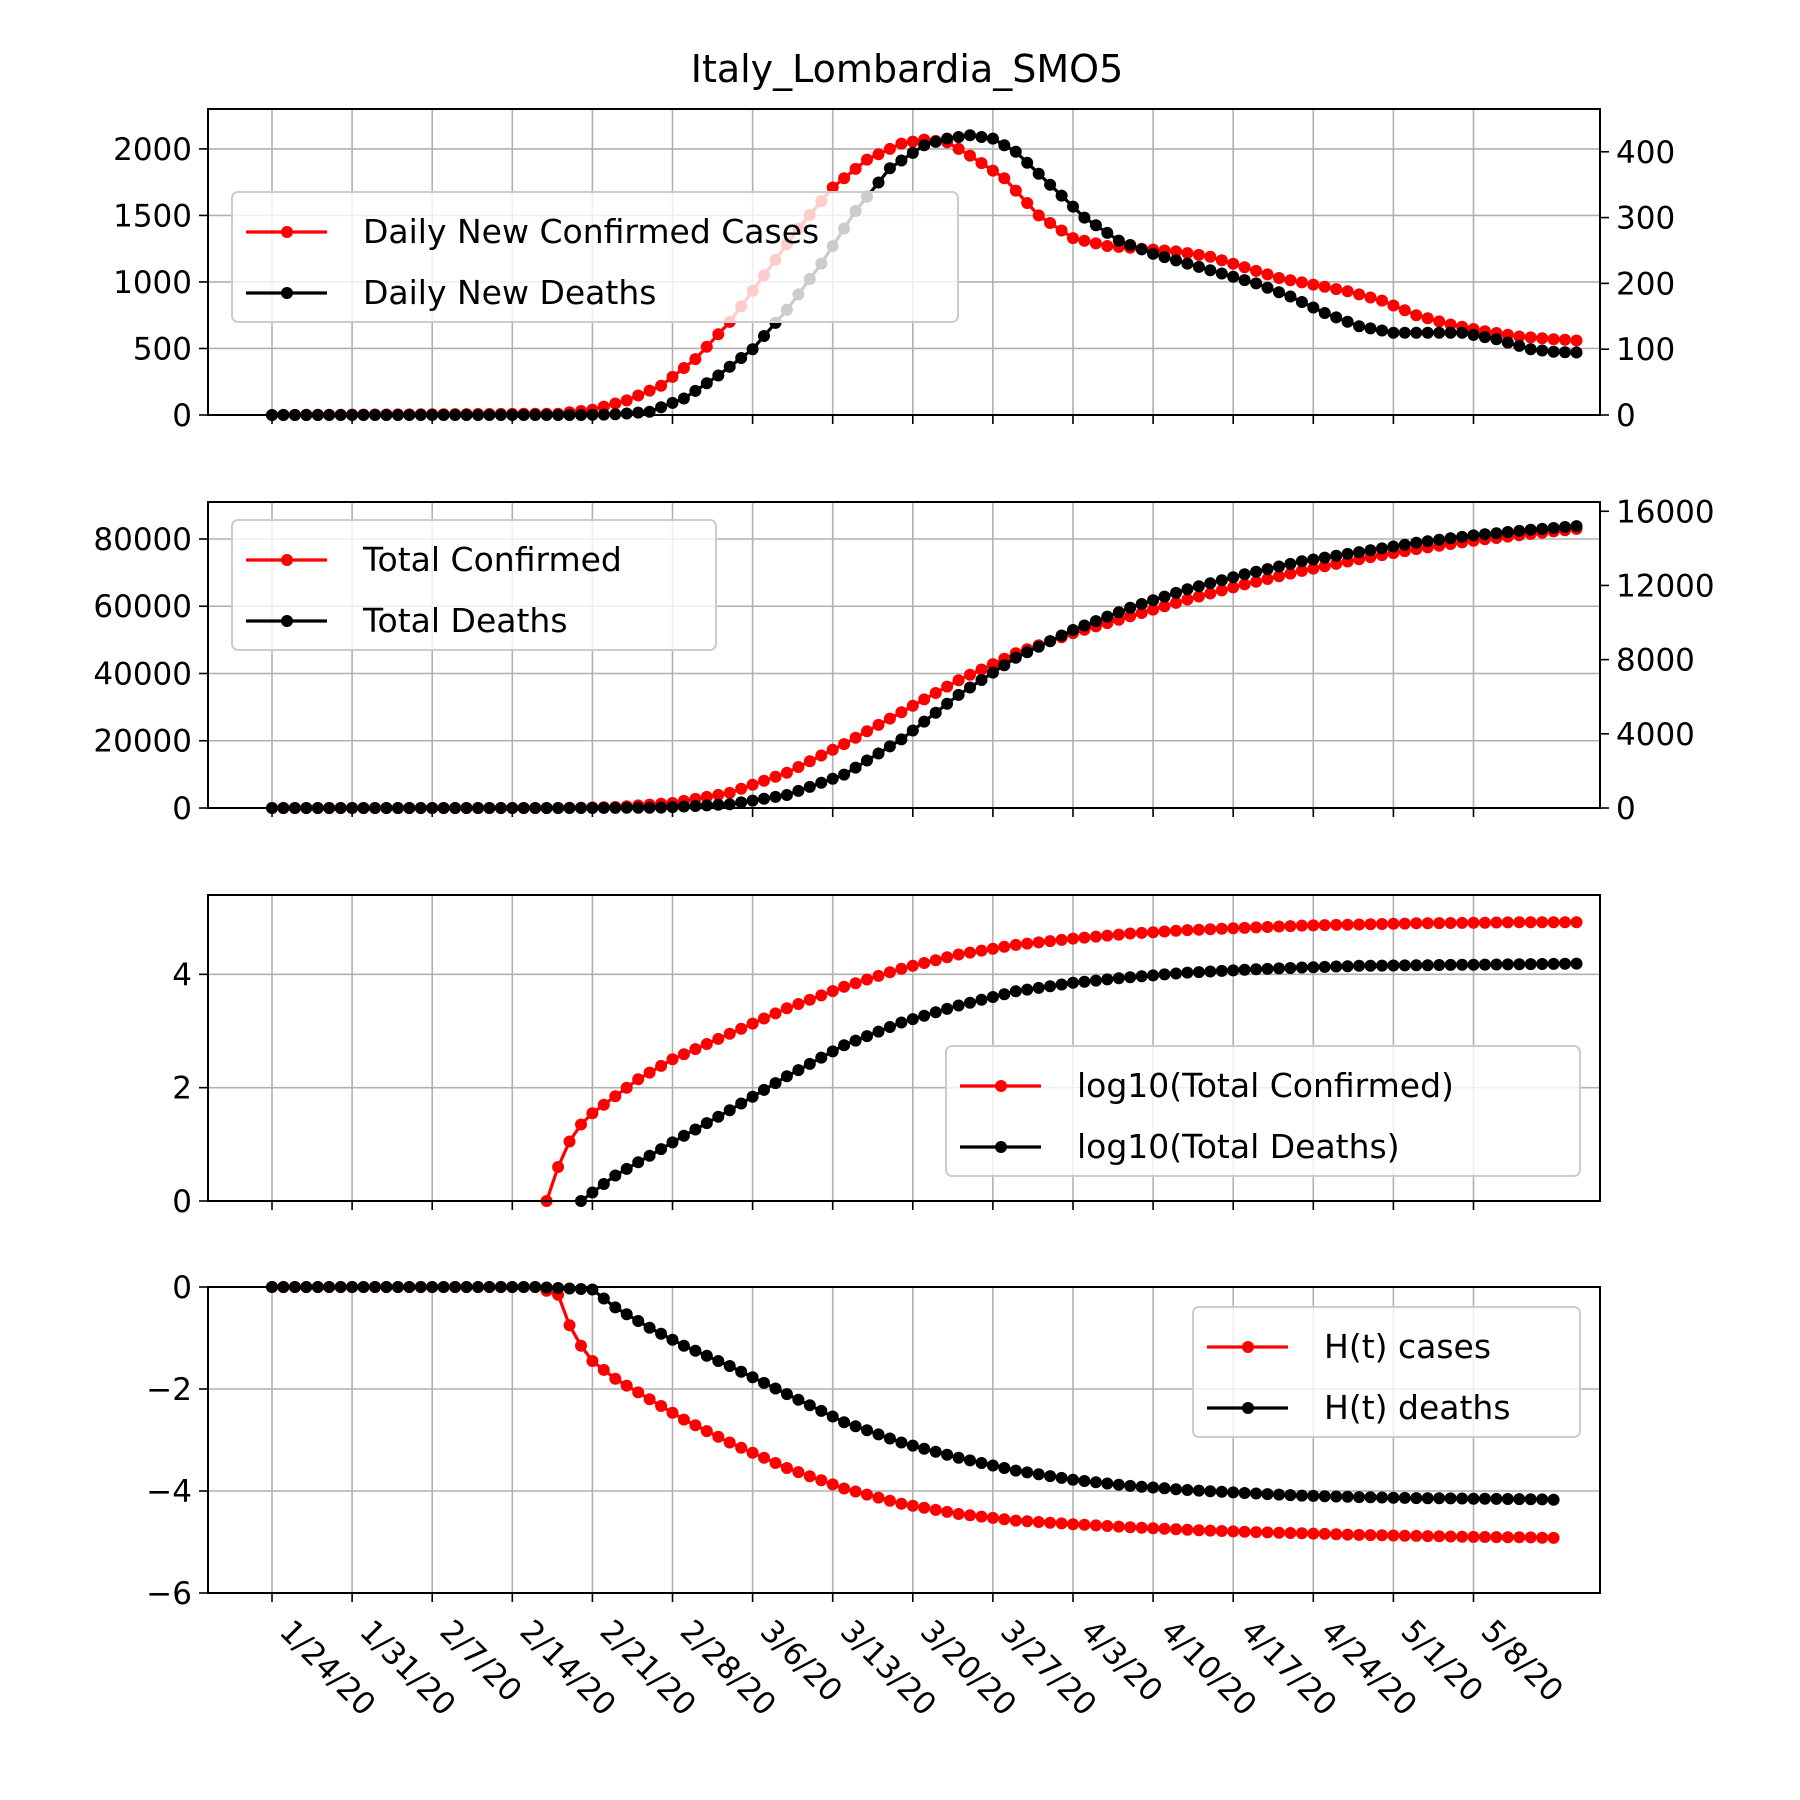 This screenshot has height=1800, width=1800. What do you see at coordinates (1265, 1085) in the screenshot?
I see `legend-label: log10(Total Confirmed)` at bounding box center [1265, 1085].